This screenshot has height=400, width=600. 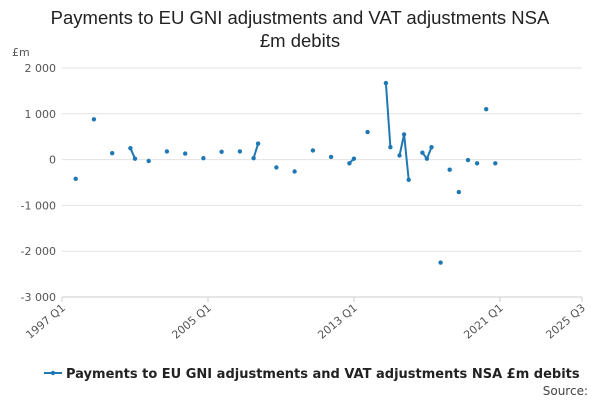 What do you see at coordinates (38, 297) in the screenshot?
I see `y-tick-label: -3 000` at bounding box center [38, 297].